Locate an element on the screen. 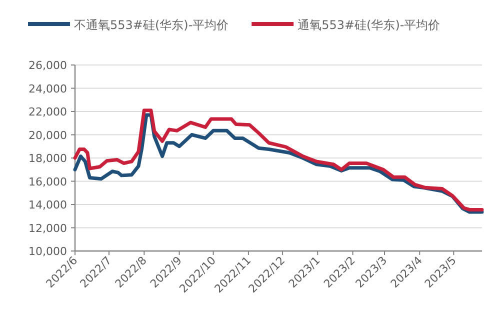  y-tick-label: 20,000 is located at coordinates (47, 135).